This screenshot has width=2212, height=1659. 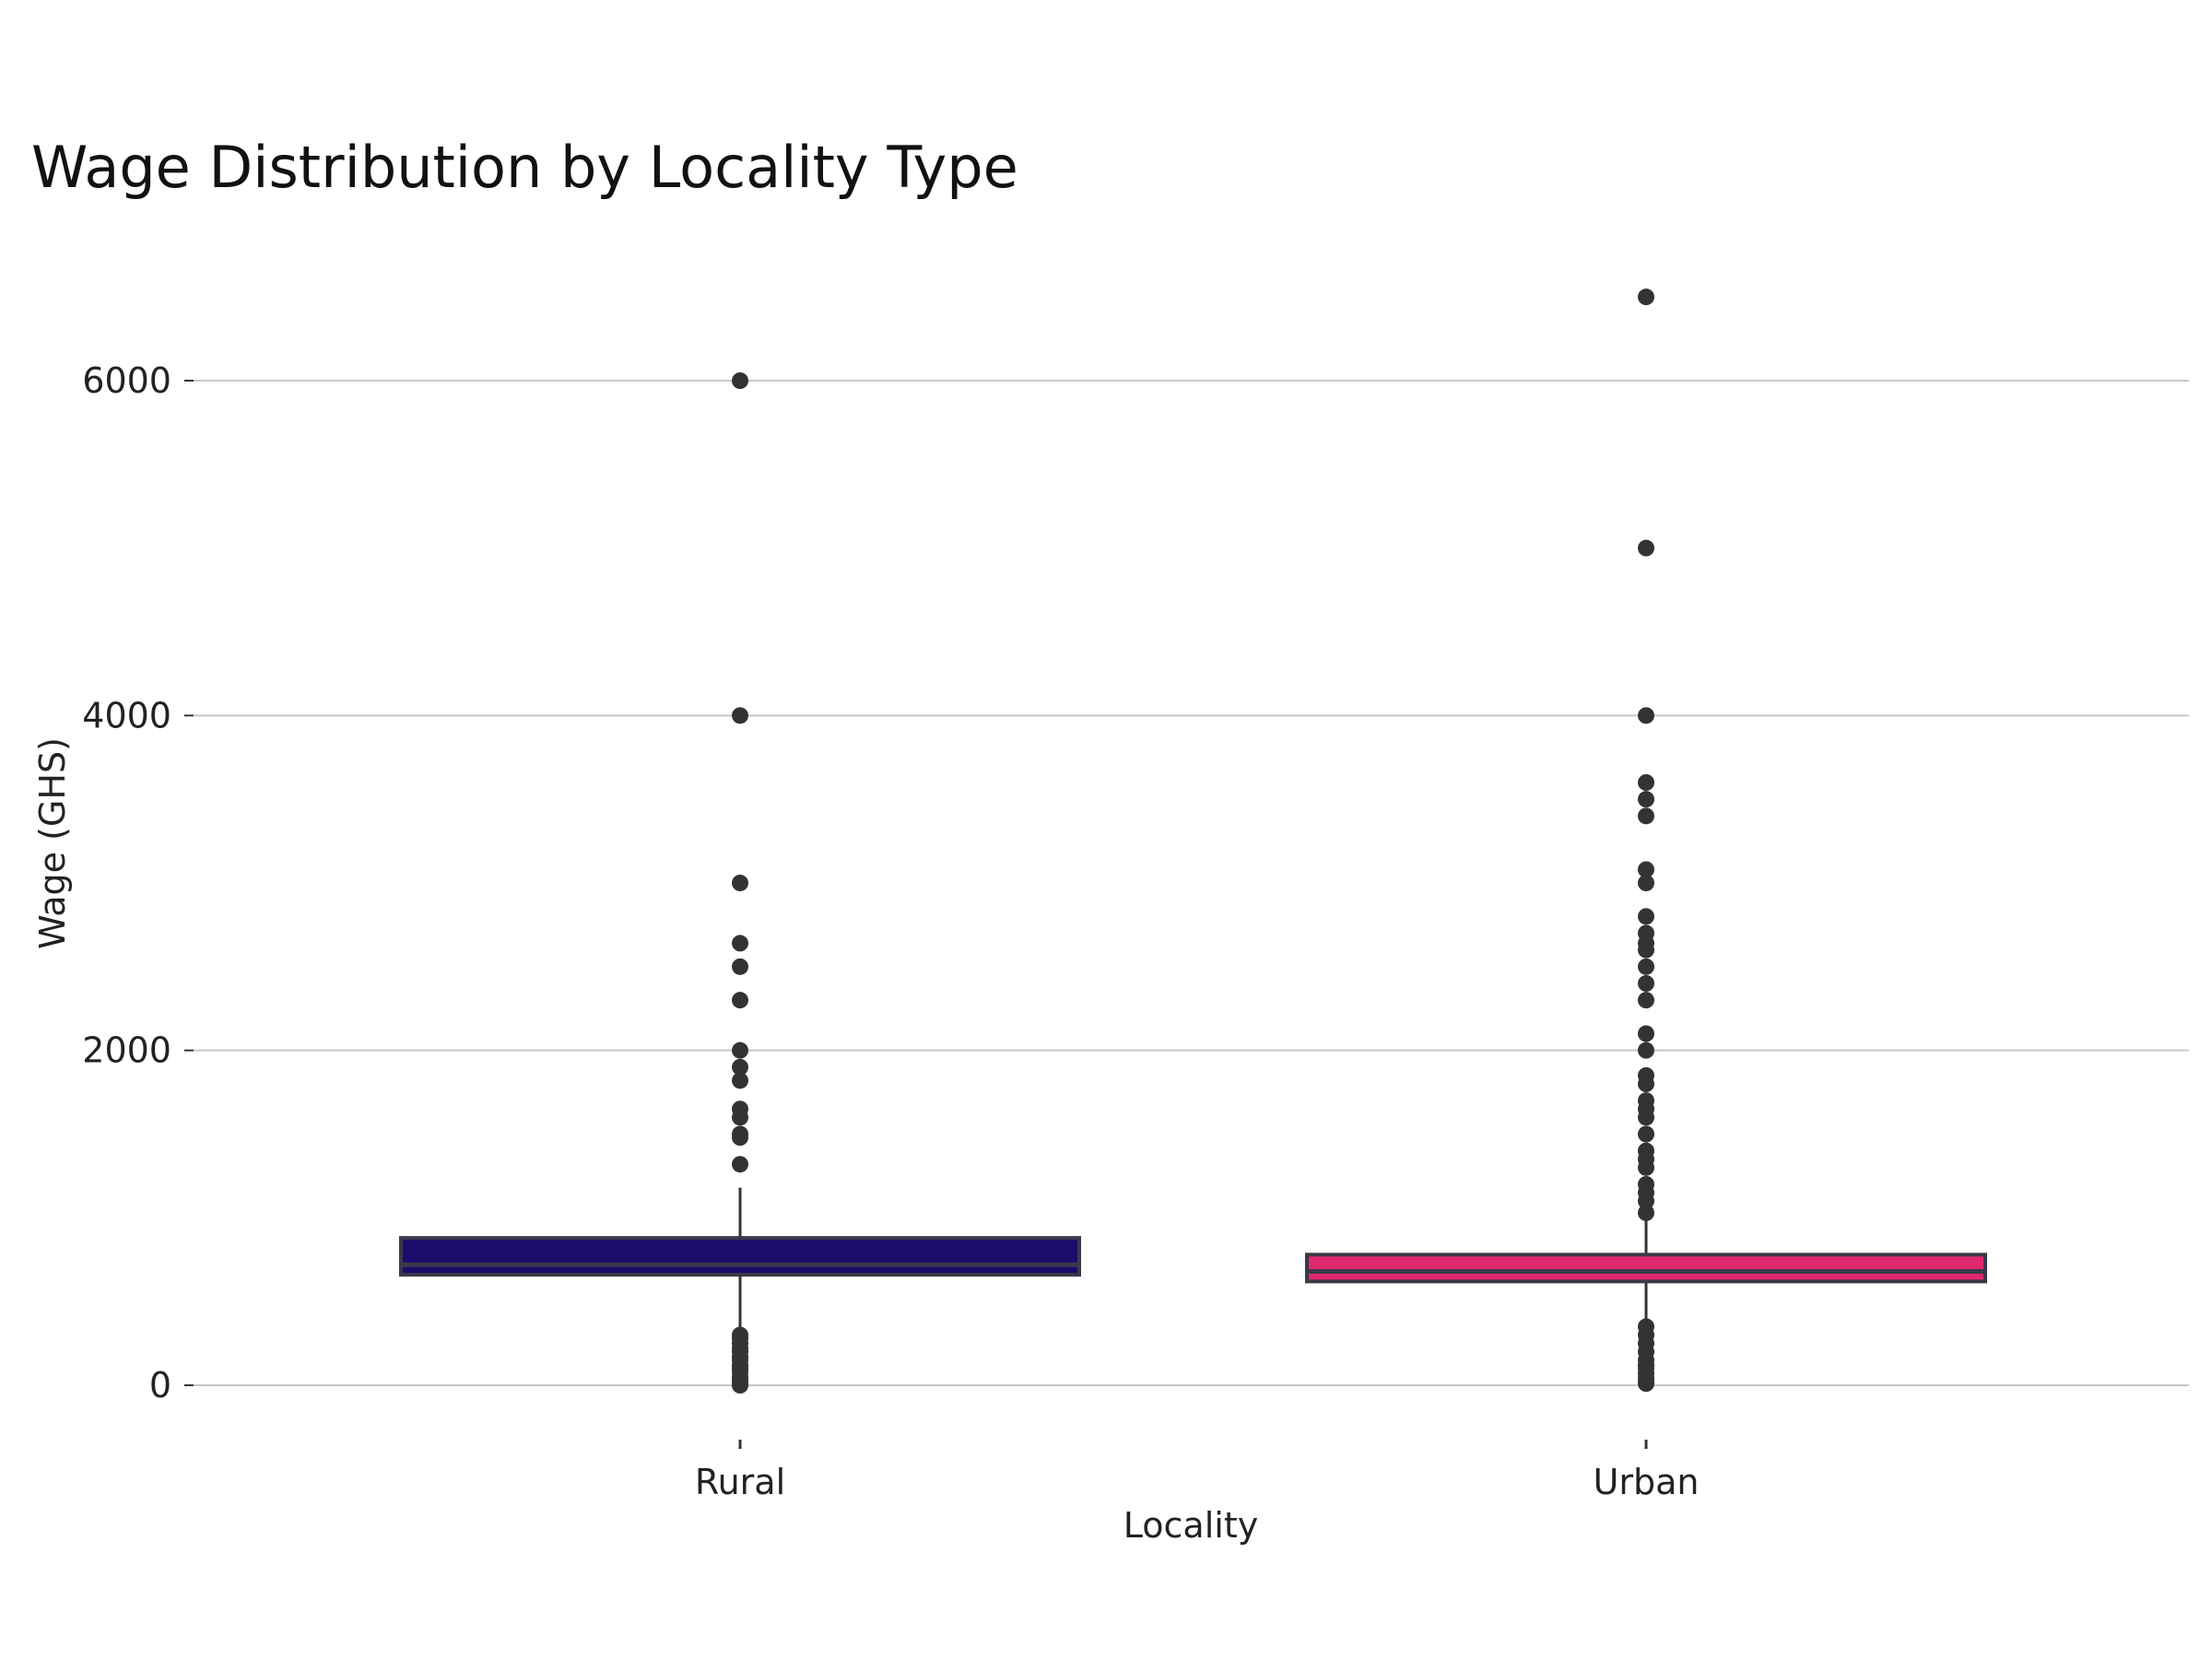 I want to click on y-tick-label: 0, so click(x=160, y=1385).